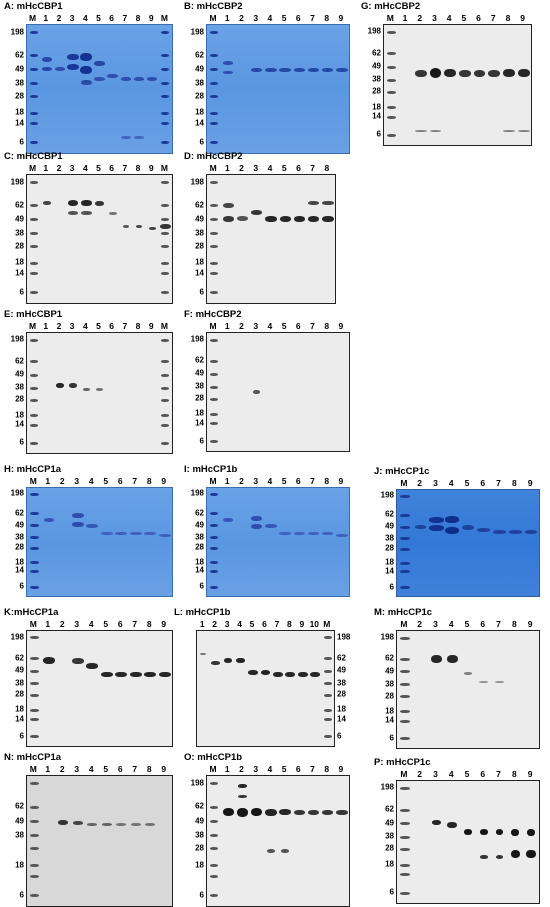 This screenshot has height=907, width=550. I want to click on panel-i-mw-labels: 198 62 49 38 28 18 14 6, so click(195, 541).